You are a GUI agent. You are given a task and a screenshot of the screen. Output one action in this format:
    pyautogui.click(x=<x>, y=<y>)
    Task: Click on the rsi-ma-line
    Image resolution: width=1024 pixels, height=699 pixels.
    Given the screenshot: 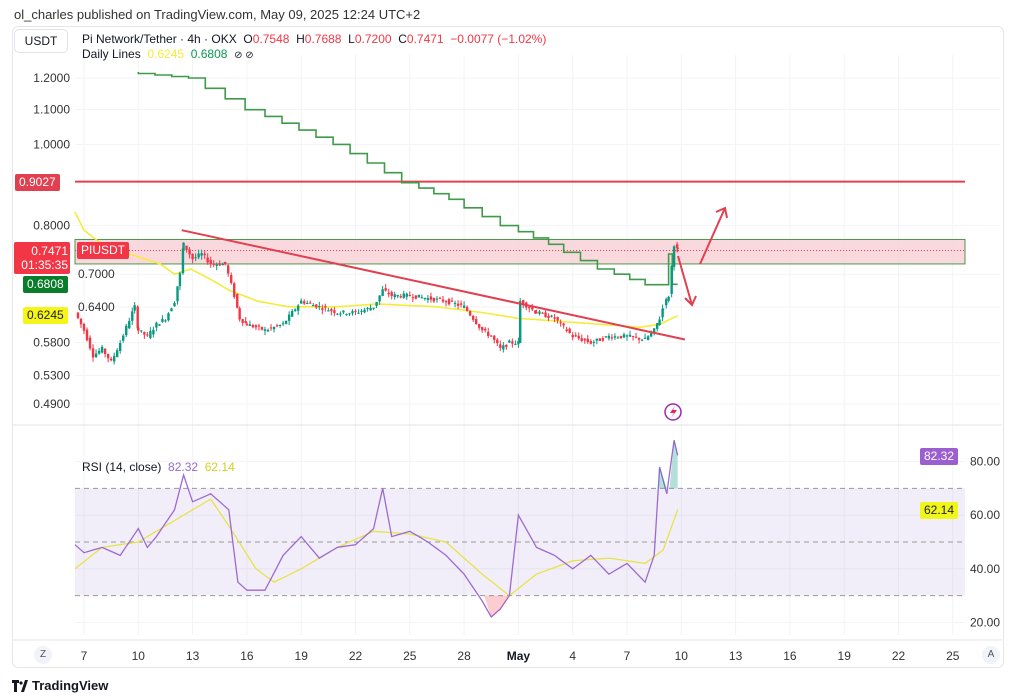 What is the action you would take?
    pyautogui.click(x=376, y=547)
    